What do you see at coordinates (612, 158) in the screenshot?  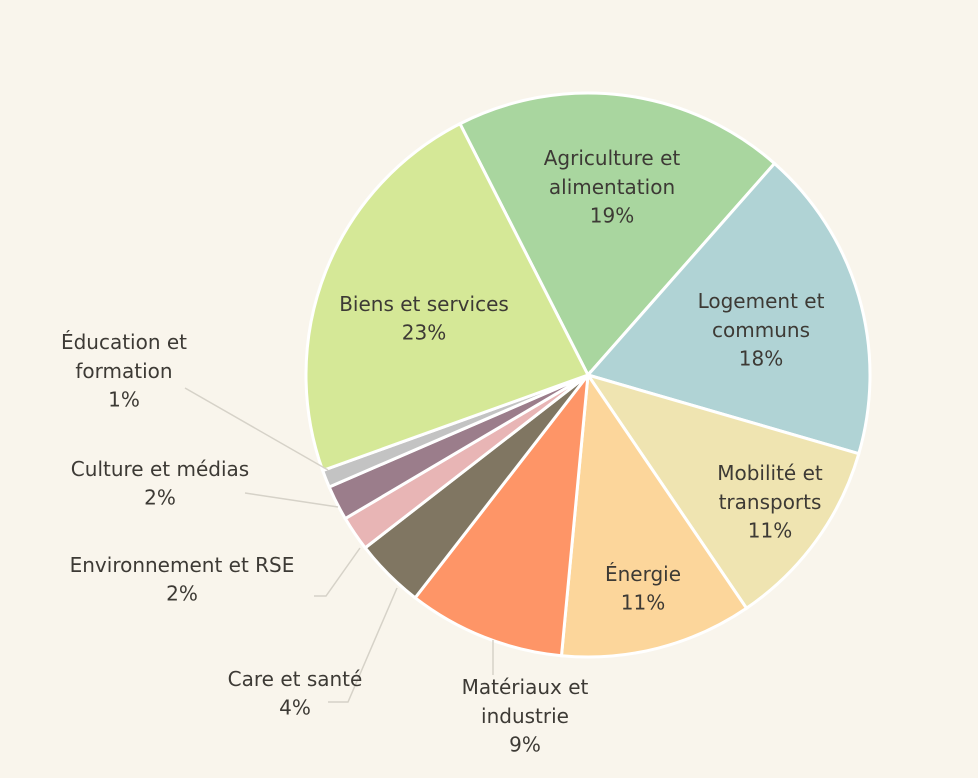 I see `label-line: Agriculture et` at bounding box center [612, 158].